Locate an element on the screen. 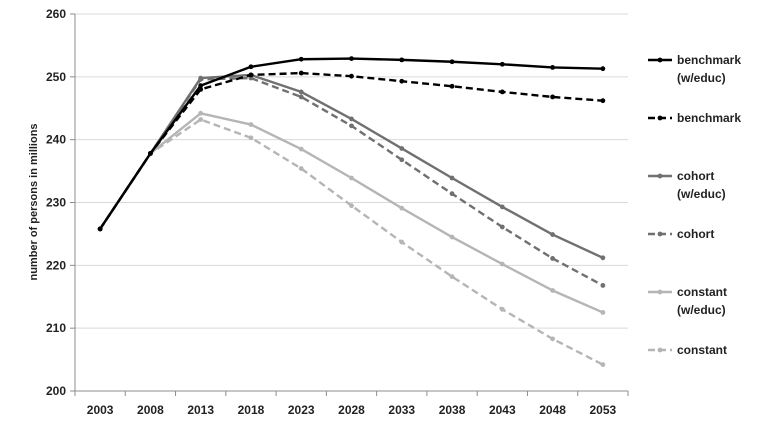 The image size is (776, 442). y-tick-labels: 200 210 220 230 240 250 260 is located at coordinates (56, 202).